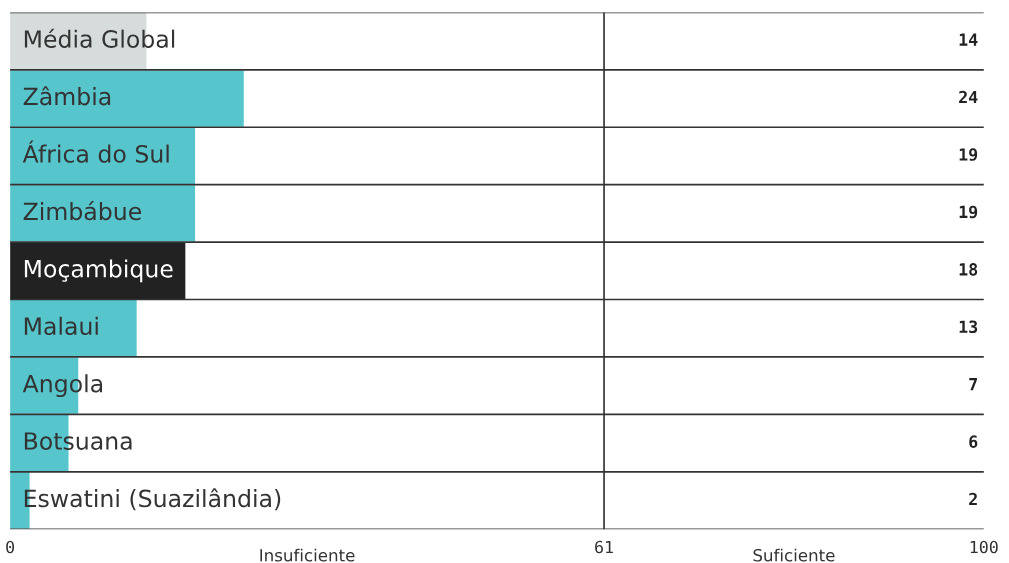  Describe the element at coordinates (82, 211) in the screenshot. I see `y-tick-label: Zimbábue` at that location.